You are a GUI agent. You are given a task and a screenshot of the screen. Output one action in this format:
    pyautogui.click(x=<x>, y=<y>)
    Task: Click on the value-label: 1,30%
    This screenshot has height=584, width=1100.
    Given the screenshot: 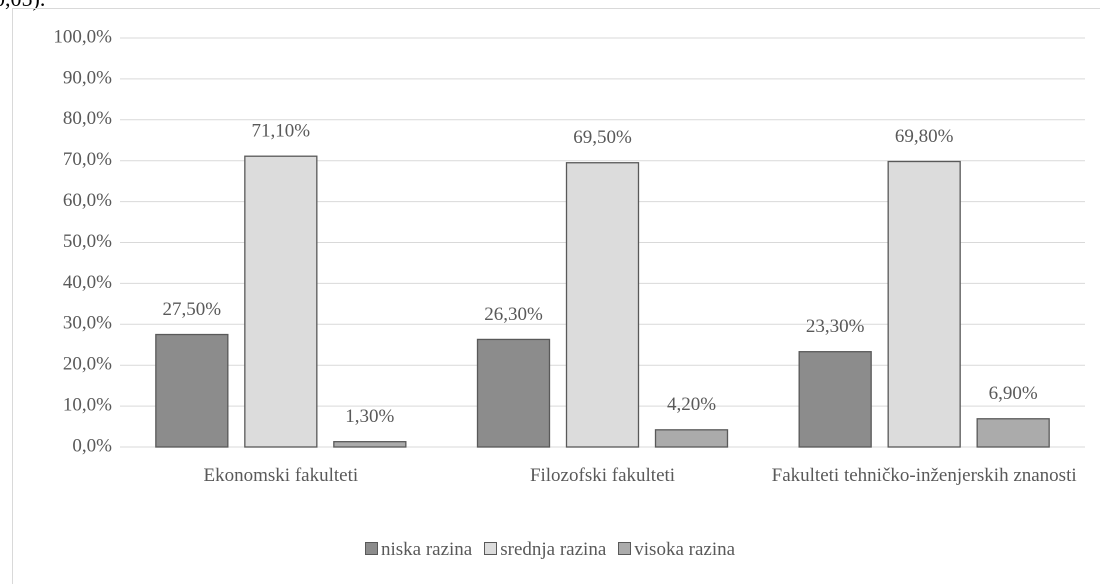 What is the action you would take?
    pyautogui.click(x=369, y=416)
    